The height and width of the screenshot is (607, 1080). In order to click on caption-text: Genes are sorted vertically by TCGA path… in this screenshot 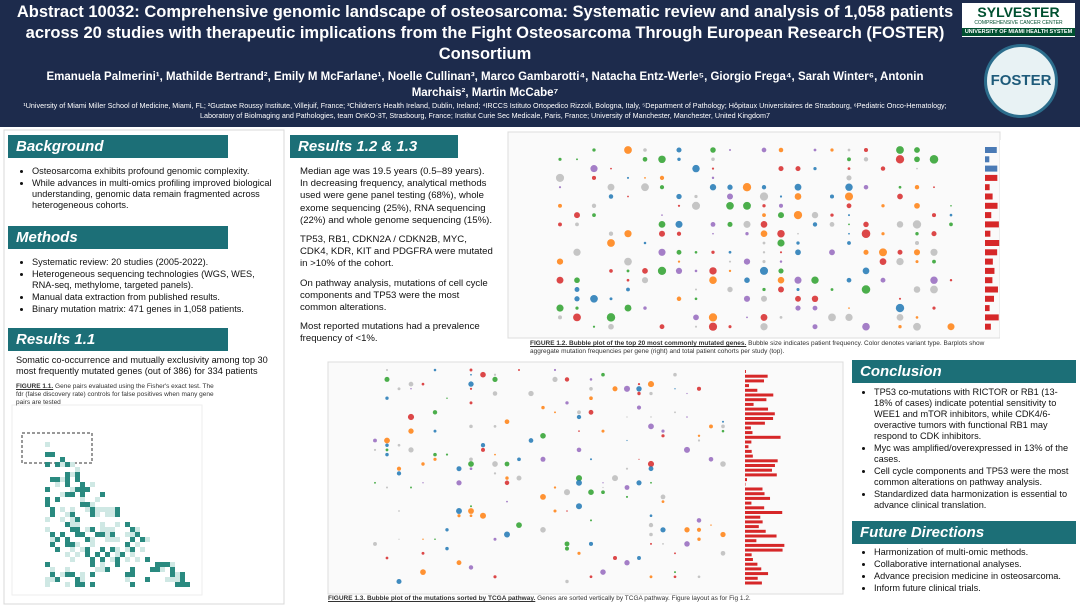, I will do `click(644, 598)`.